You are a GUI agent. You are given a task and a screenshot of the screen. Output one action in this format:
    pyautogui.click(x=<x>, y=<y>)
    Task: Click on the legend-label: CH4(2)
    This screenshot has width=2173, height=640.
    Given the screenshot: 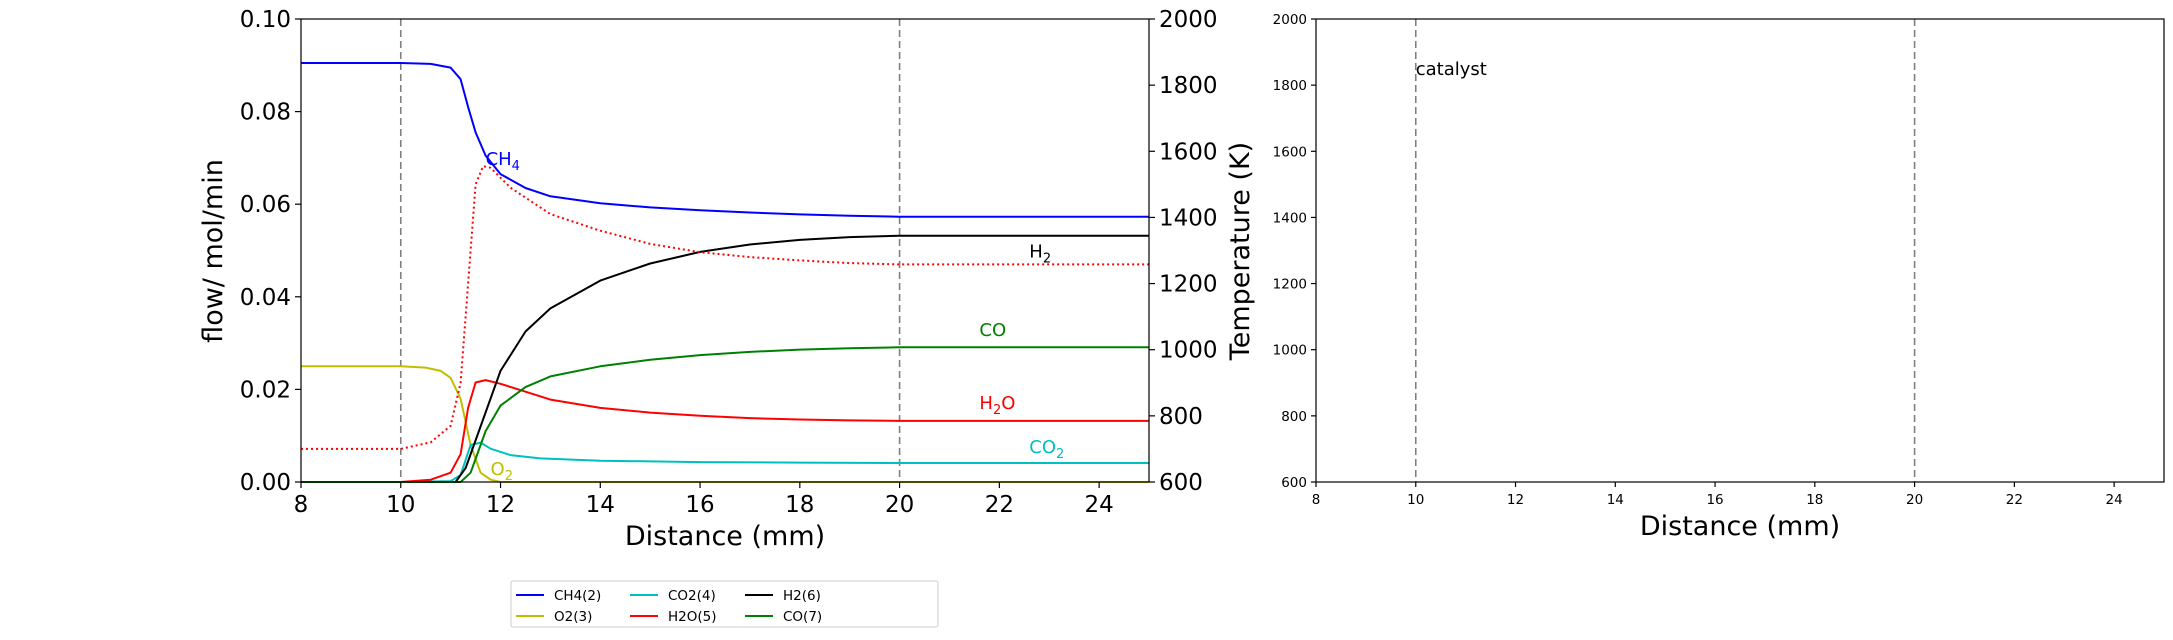 What is the action you would take?
    pyautogui.click(x=577, y=596)
    